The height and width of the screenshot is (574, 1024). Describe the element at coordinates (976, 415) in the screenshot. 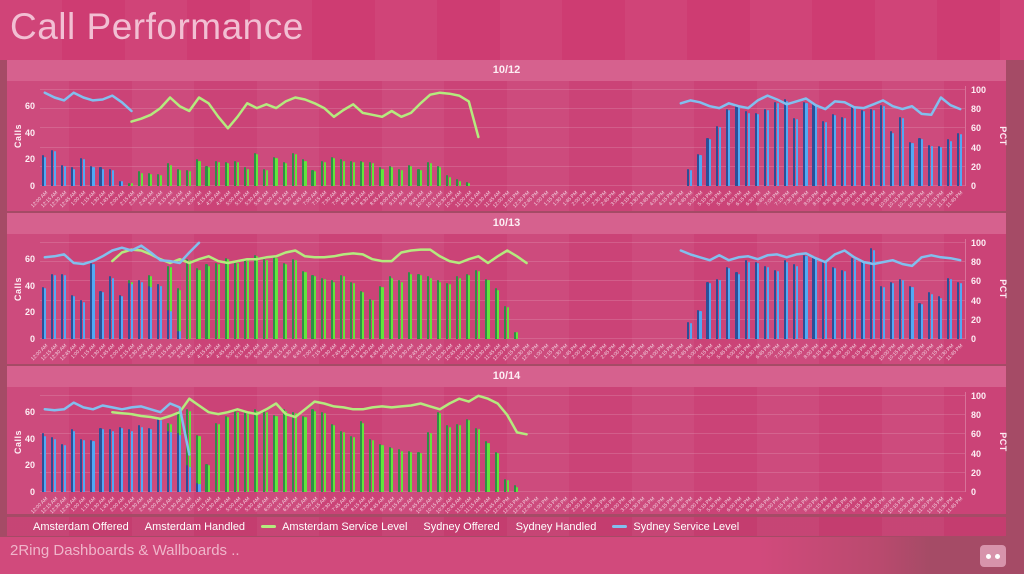

I see `right-axis-tick: 80` at that location.